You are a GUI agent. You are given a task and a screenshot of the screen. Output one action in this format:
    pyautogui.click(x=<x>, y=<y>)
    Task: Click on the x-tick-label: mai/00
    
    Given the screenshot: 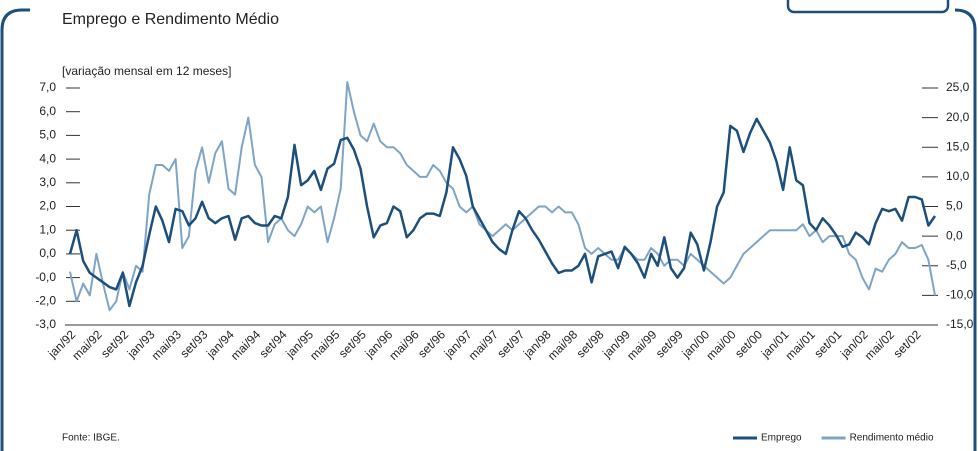 What is the action you would take?
    pyautogui.click(x=721, y=345)
    